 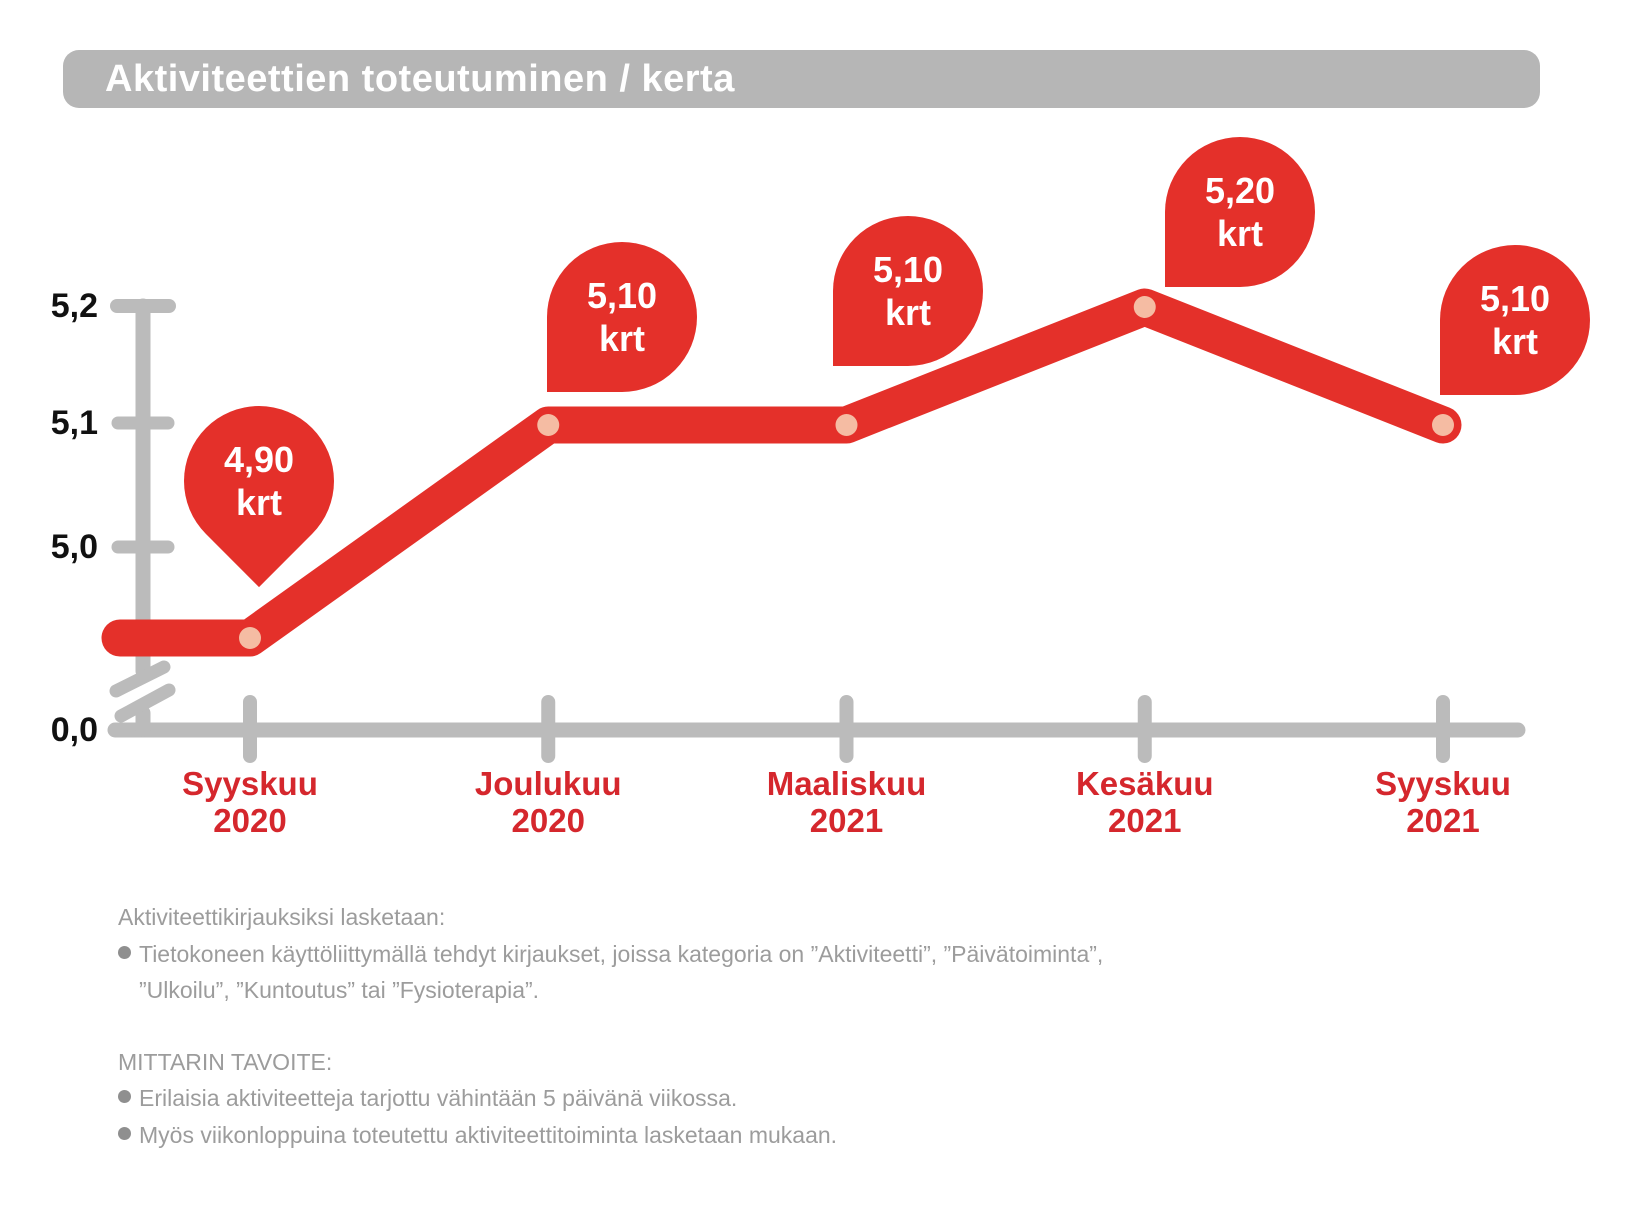 What do you see at coordinates (74, 547) in the screenshot?
I see `y-axis-tick-label: 5,0` at bounding box center [74, 547].